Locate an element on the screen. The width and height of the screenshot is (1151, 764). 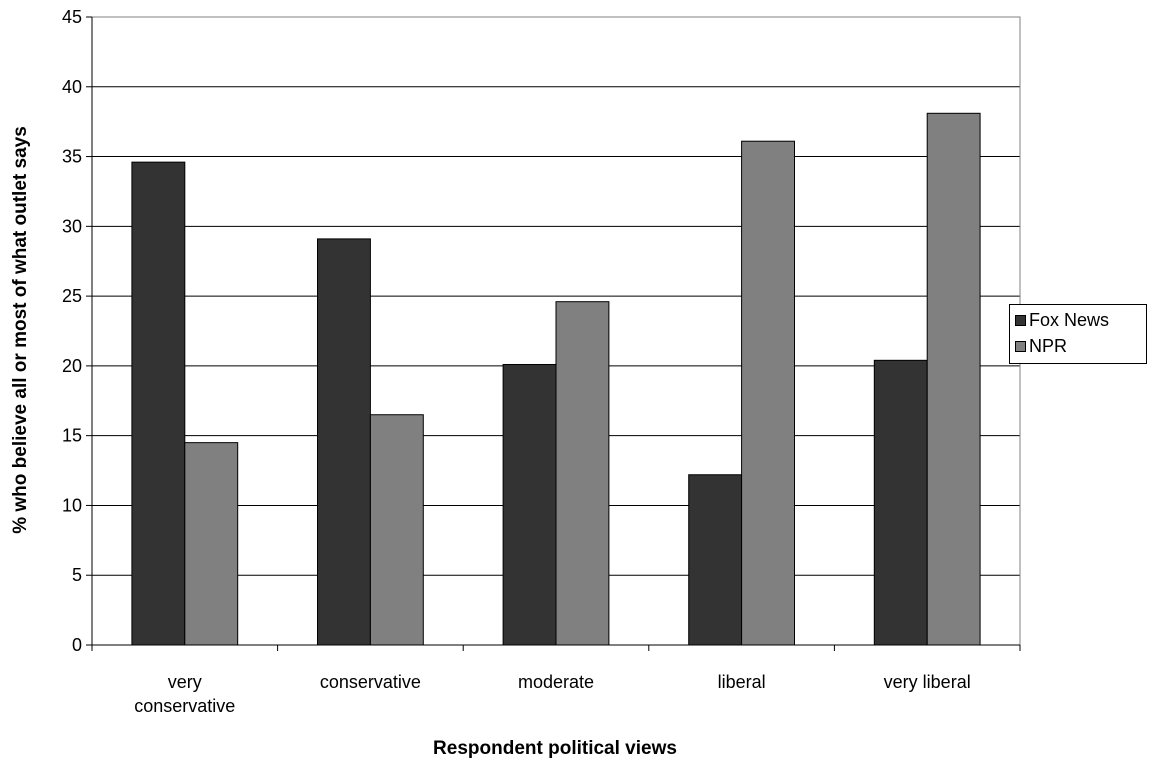
bar-fox-news-very-conservative is located at coordinates (158, 403).